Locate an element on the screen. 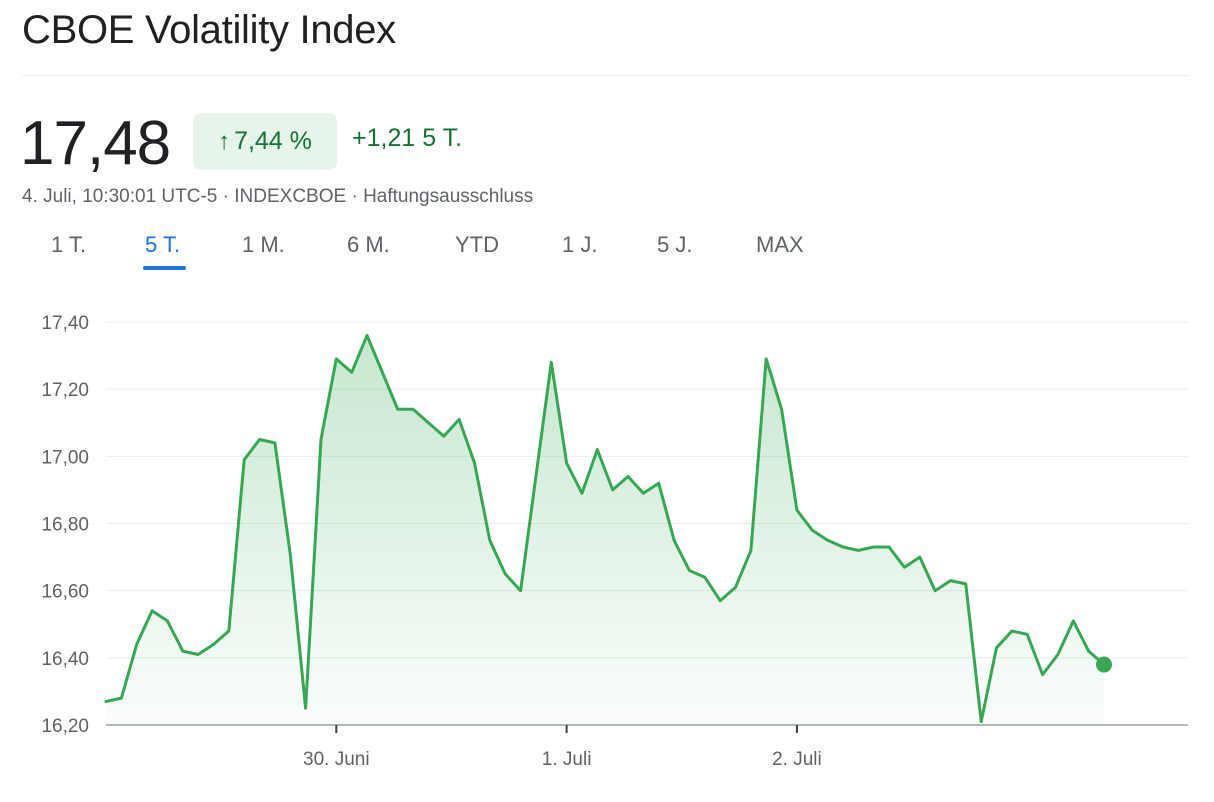 The height and width of the screenshot is (802, 1214). disclaimer-link: Haftungsausschluss is located at coordinates (448, 196).